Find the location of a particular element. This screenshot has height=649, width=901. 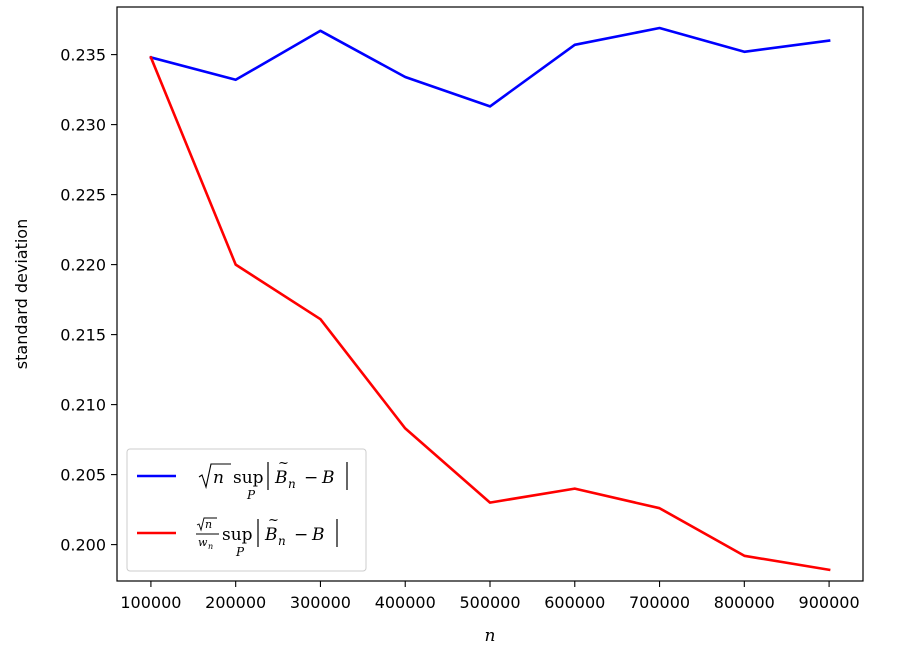

x-axis-label: n is located at coordinates (490, 636).